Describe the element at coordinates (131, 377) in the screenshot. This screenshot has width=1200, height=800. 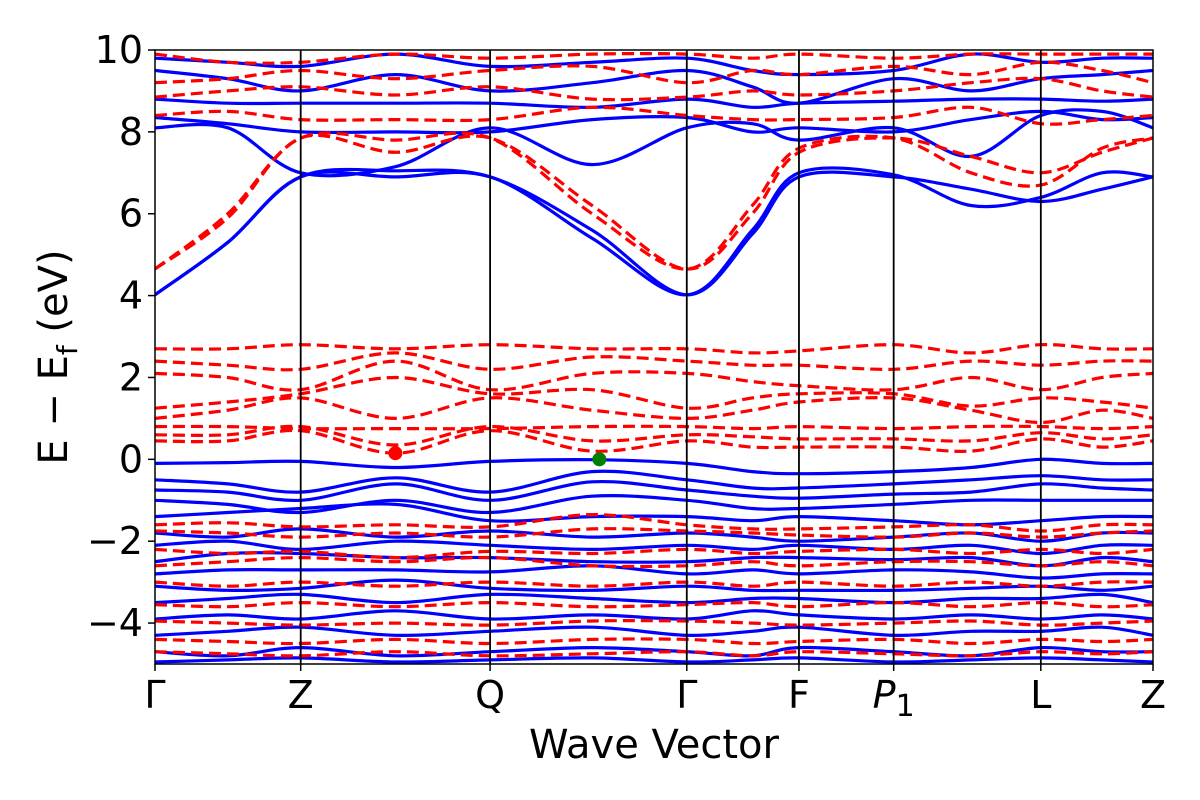
I see `y-tick-label-4: 2` at that location.